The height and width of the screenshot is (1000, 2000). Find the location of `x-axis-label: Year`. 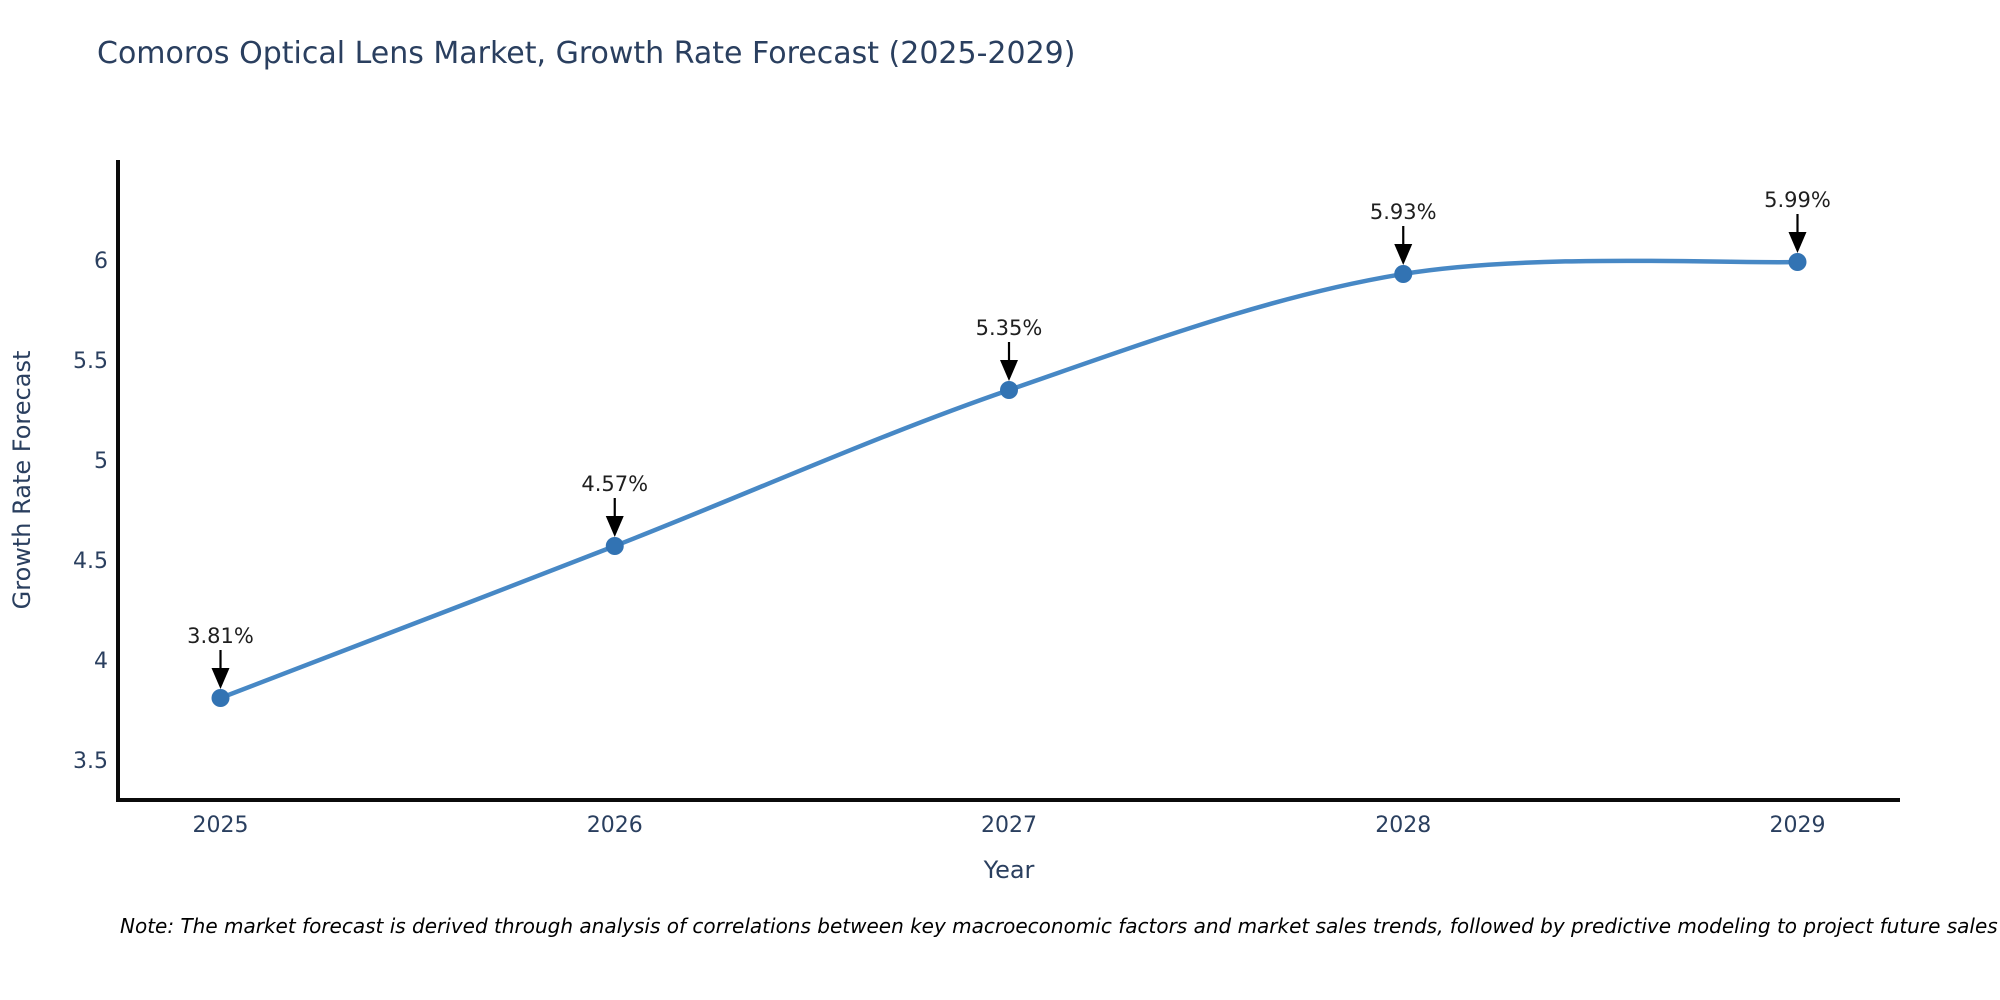

x-axis-label: Year is located at coordinates (1009, 870).